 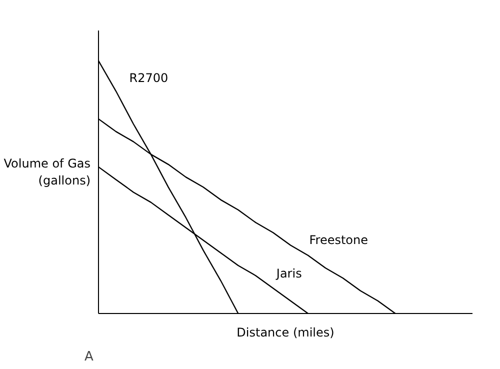 I want to click on series-label: R2700, so click(x=148, y=78).